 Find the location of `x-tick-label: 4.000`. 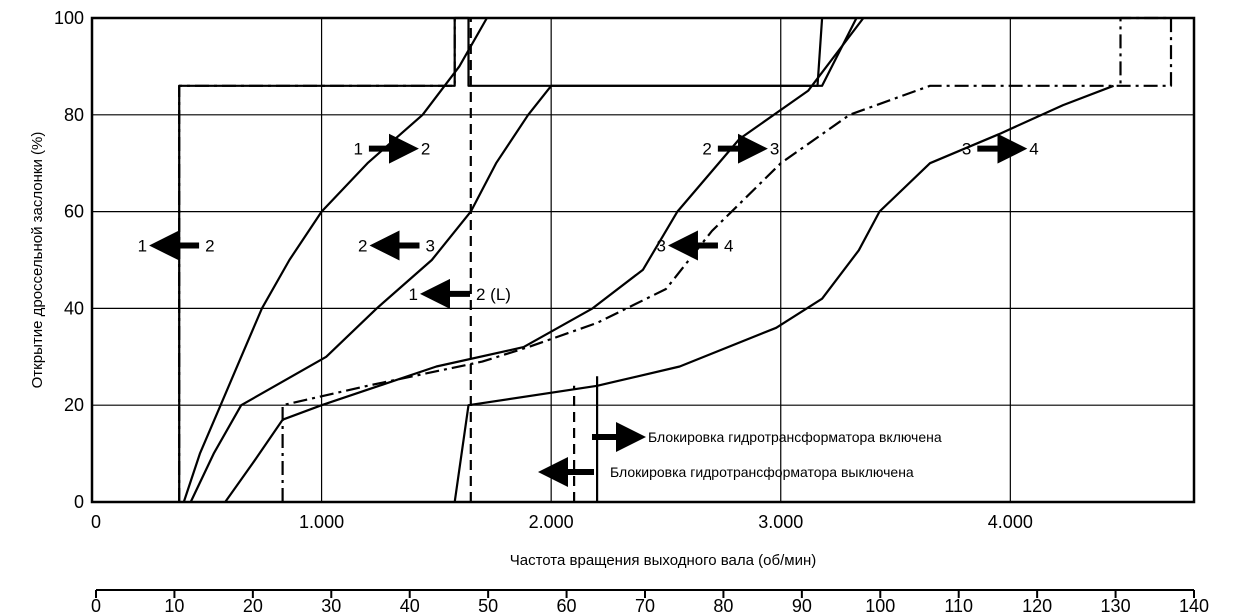

x-tick-label: 4.000 is located at coordinates (1010, 522).